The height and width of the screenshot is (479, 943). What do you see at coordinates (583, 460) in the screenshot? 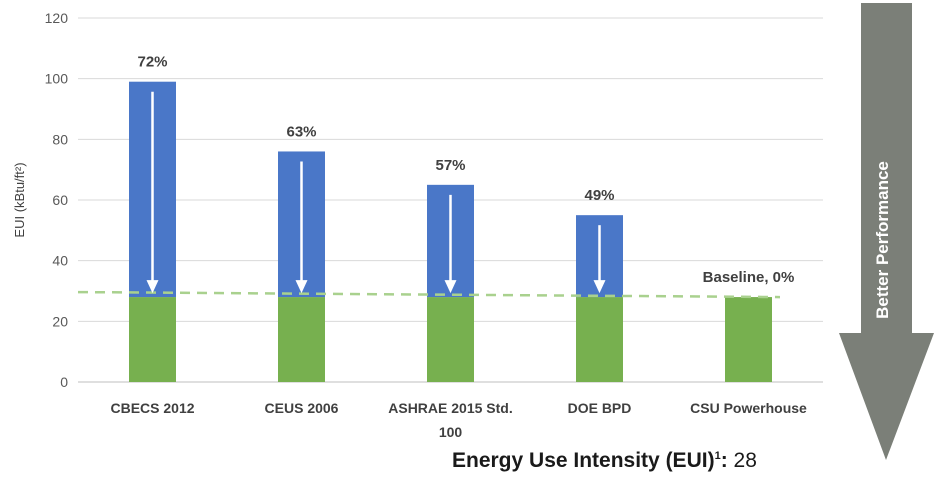
I see `eui-footer-label: Energy Use Intensity (EUI)` at bounding box center [583, 460].